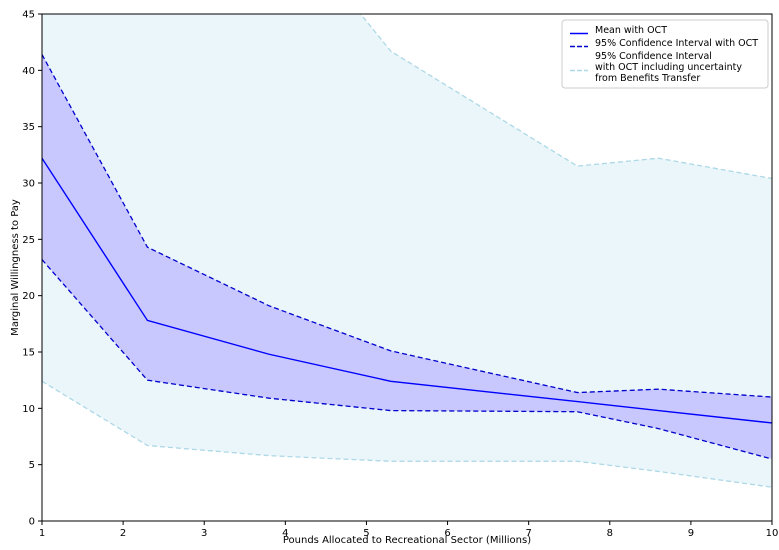 The width and height of the screenshot is (779, 550). Describe the element at coordinates (447, 533) in the screenshot. I see `x-tick-label: 6` at that location.